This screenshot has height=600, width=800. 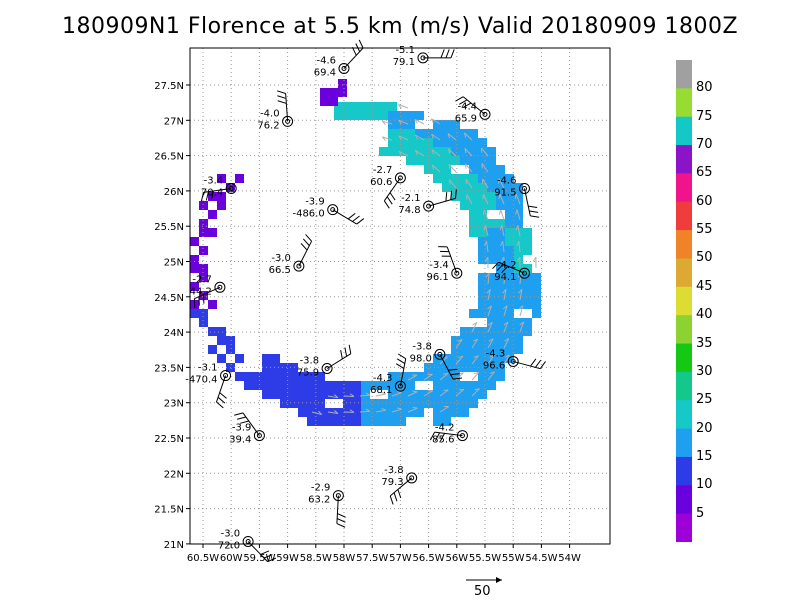 I want to click on wind-vectors, so click(x=424, y=260).